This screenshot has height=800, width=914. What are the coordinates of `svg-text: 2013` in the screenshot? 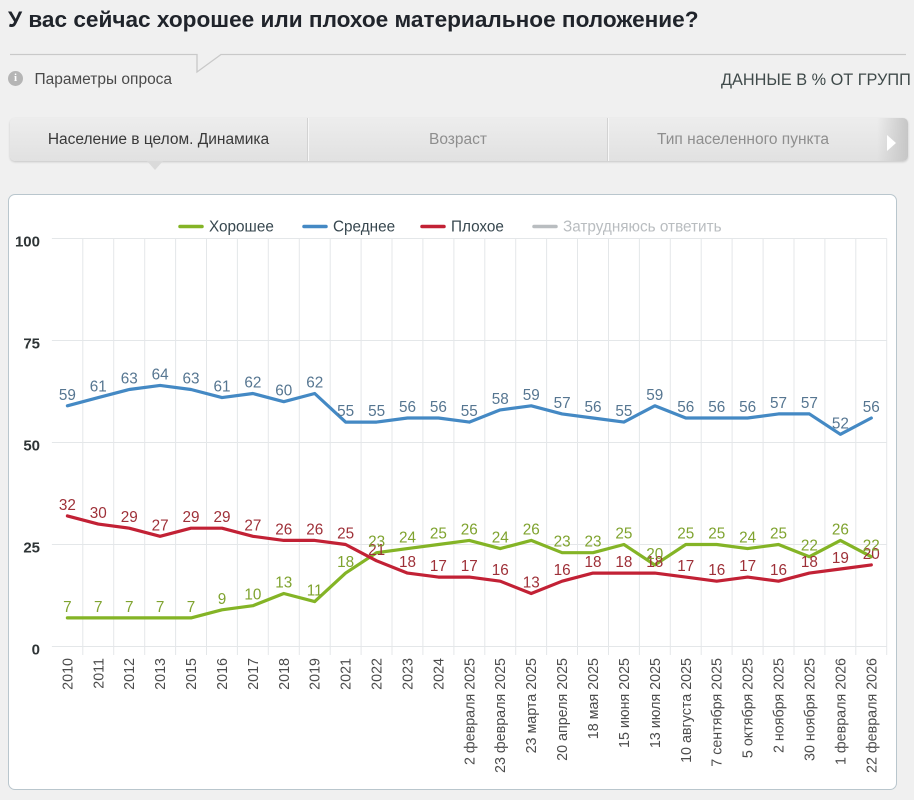 It's located at (161, 674).